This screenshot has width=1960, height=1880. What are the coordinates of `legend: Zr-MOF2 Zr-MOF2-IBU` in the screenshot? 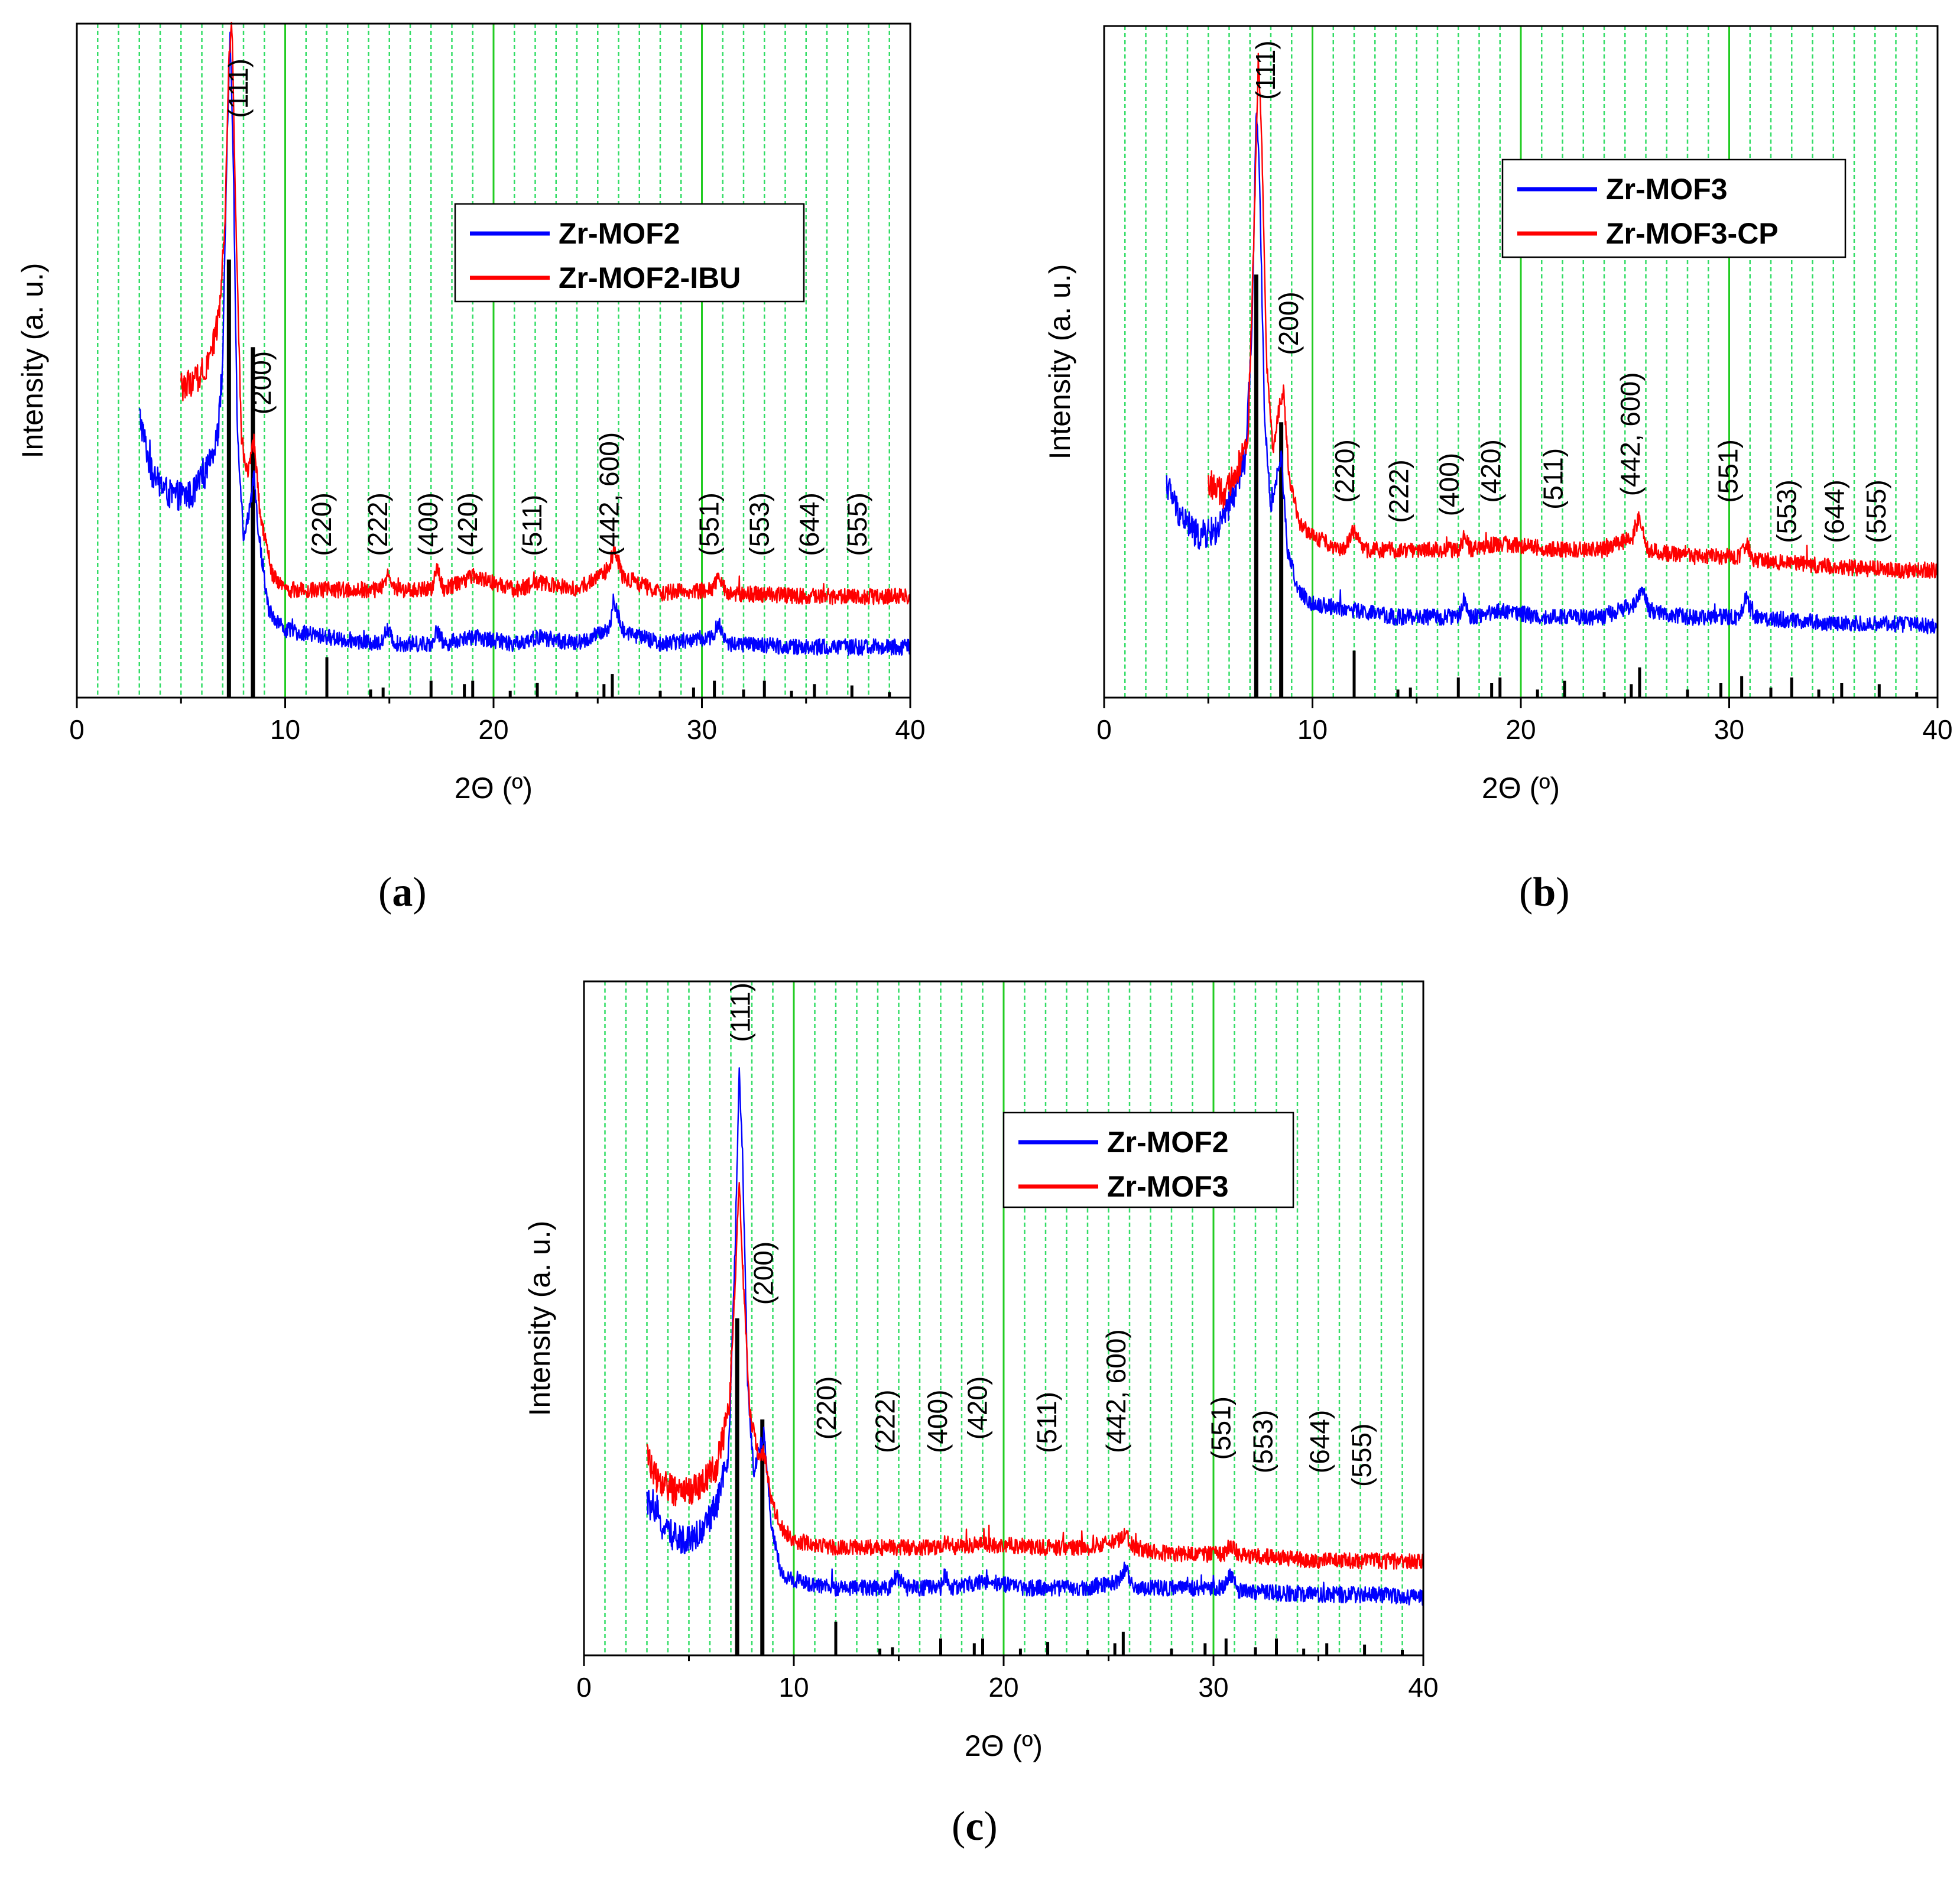 It's located at (630, 253).